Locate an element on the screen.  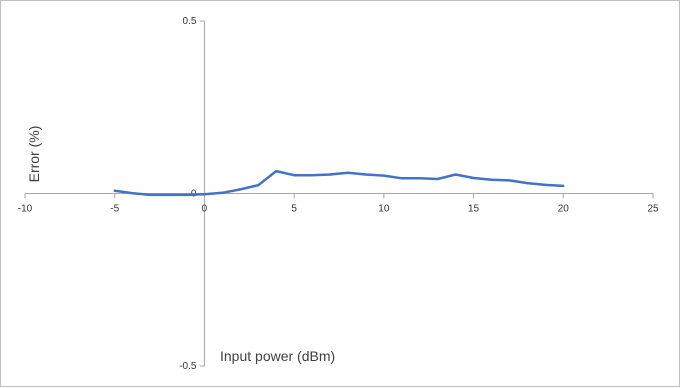
x-tick-label: -10 is located at coordinates (25, 209).